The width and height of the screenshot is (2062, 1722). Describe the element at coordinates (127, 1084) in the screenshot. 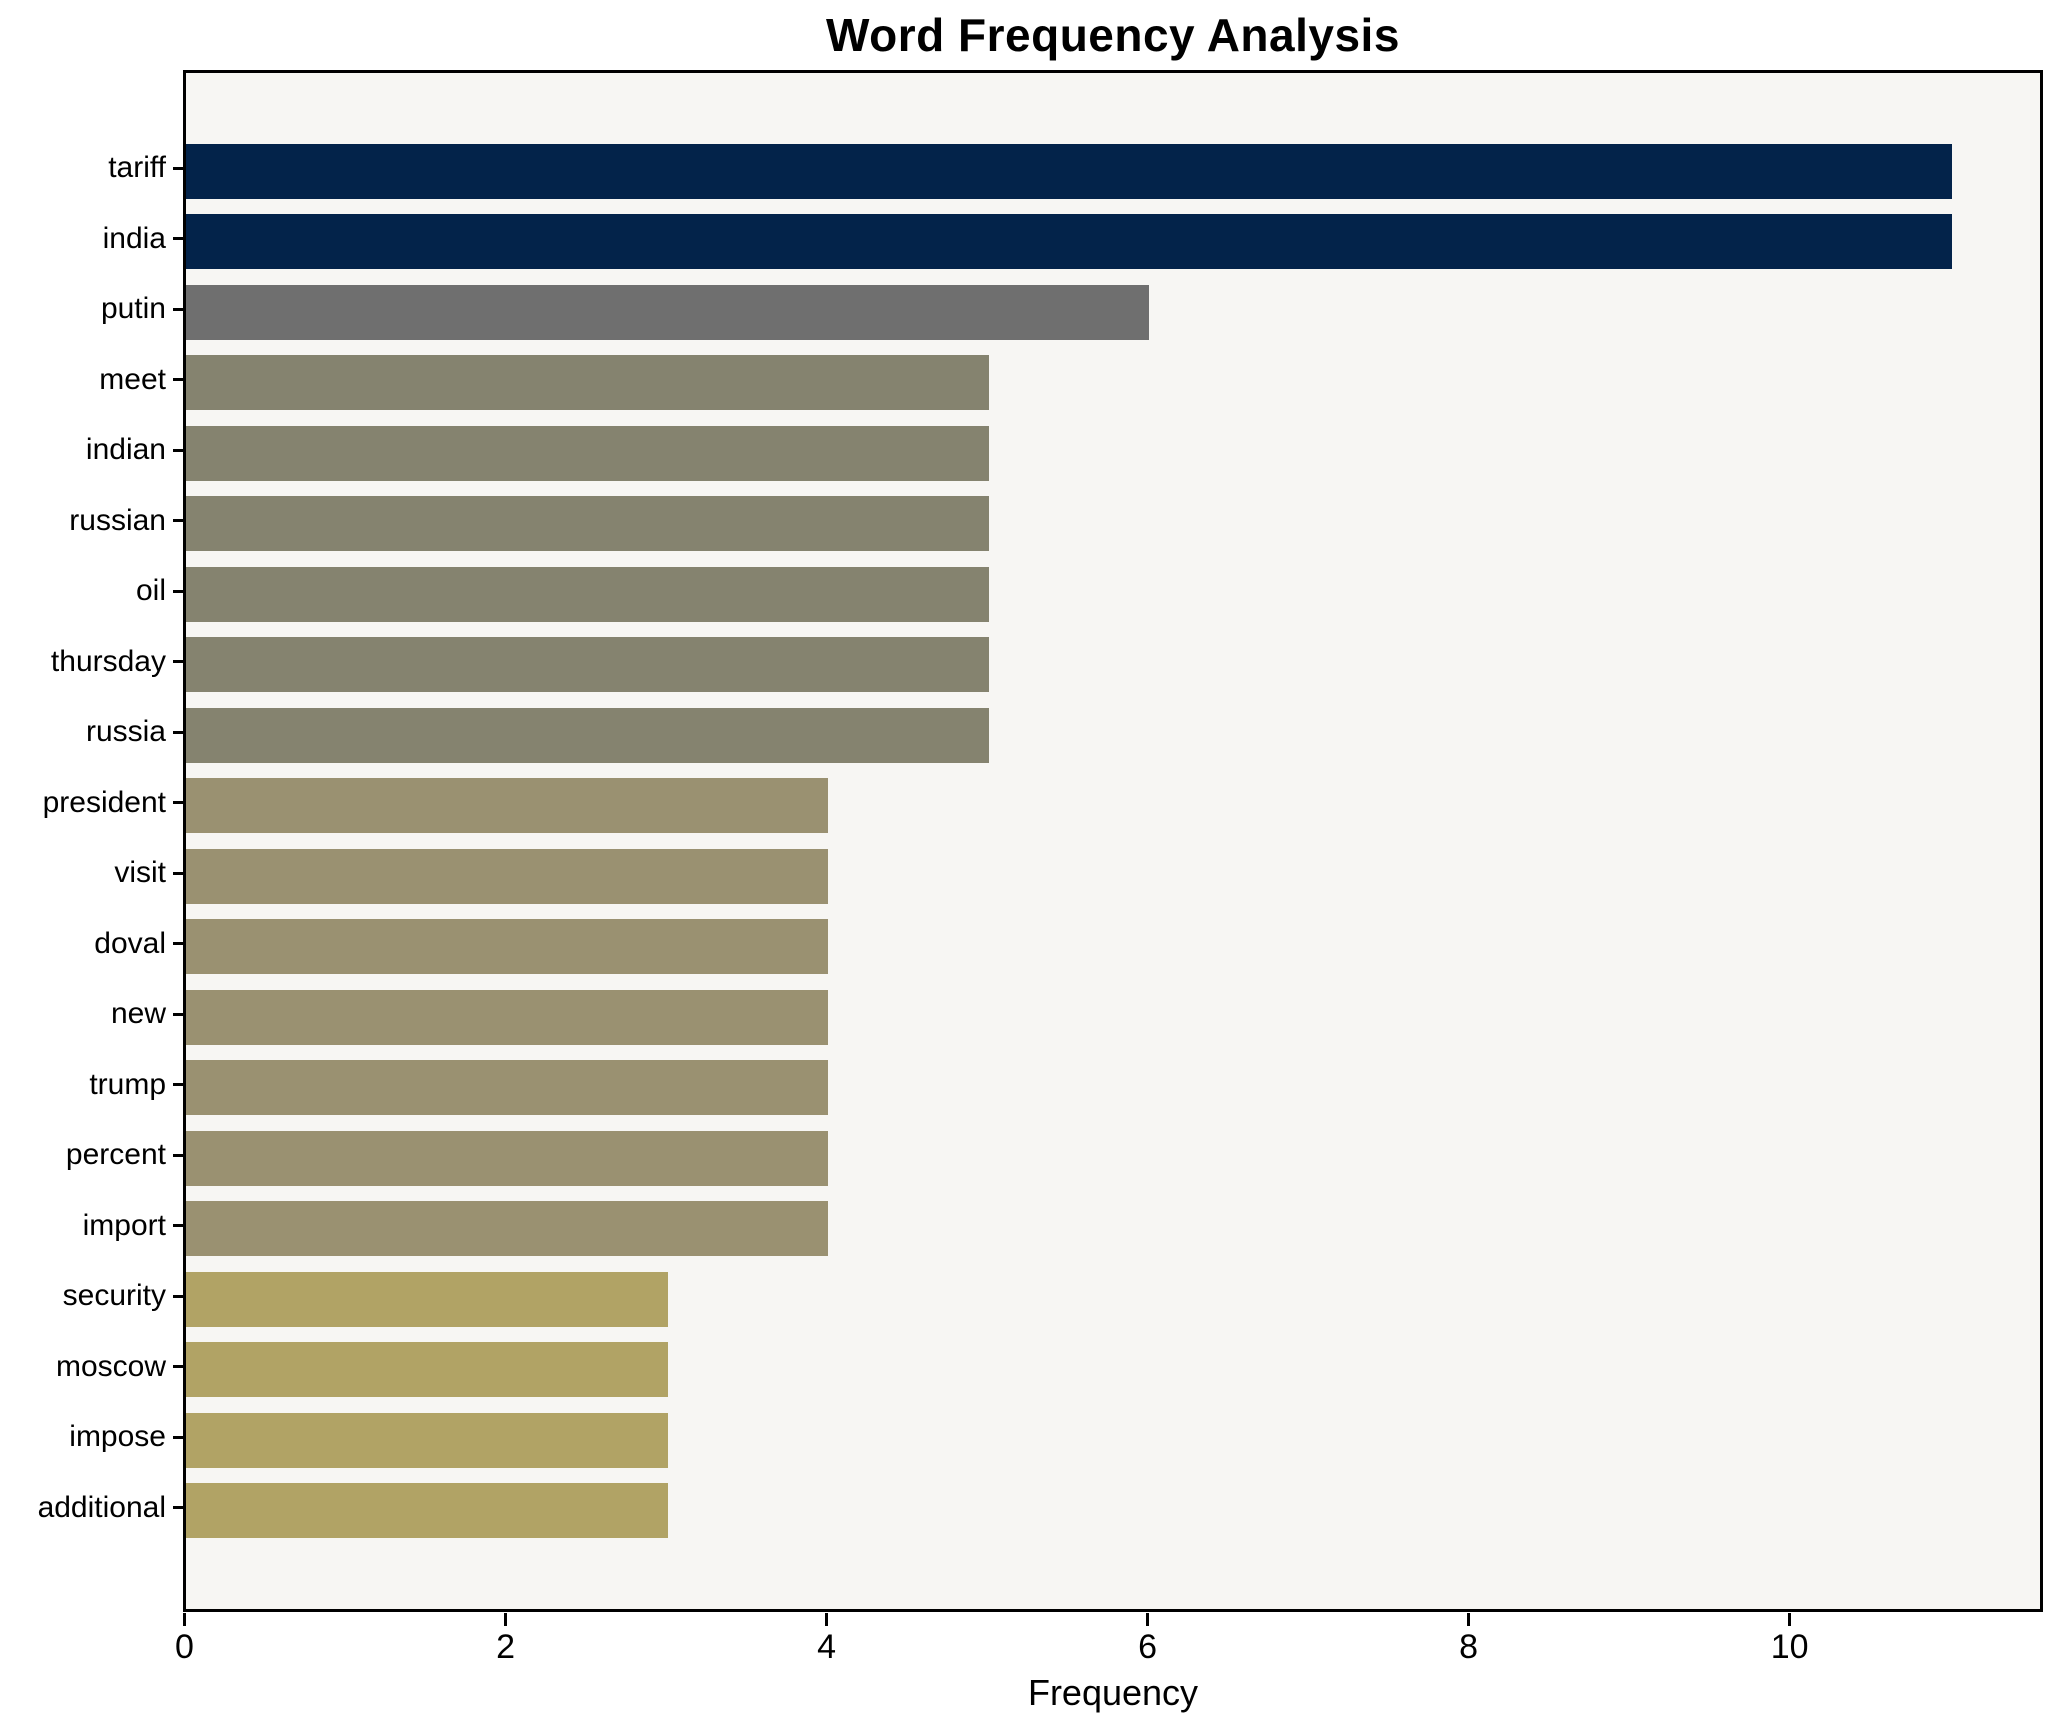

I see `y-tick-label-trump: trump` at that location.